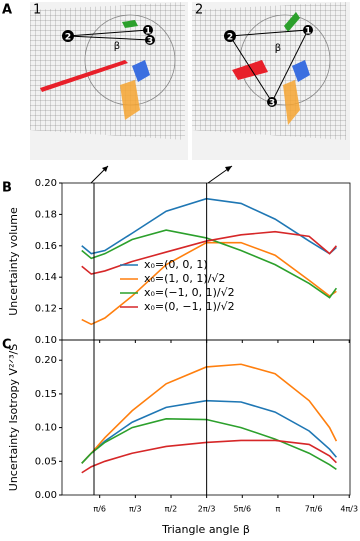  Describe the element at coordinates (13, 261) in the screenshot. I see `y-axis-label: Uncertainty volume` at that location.